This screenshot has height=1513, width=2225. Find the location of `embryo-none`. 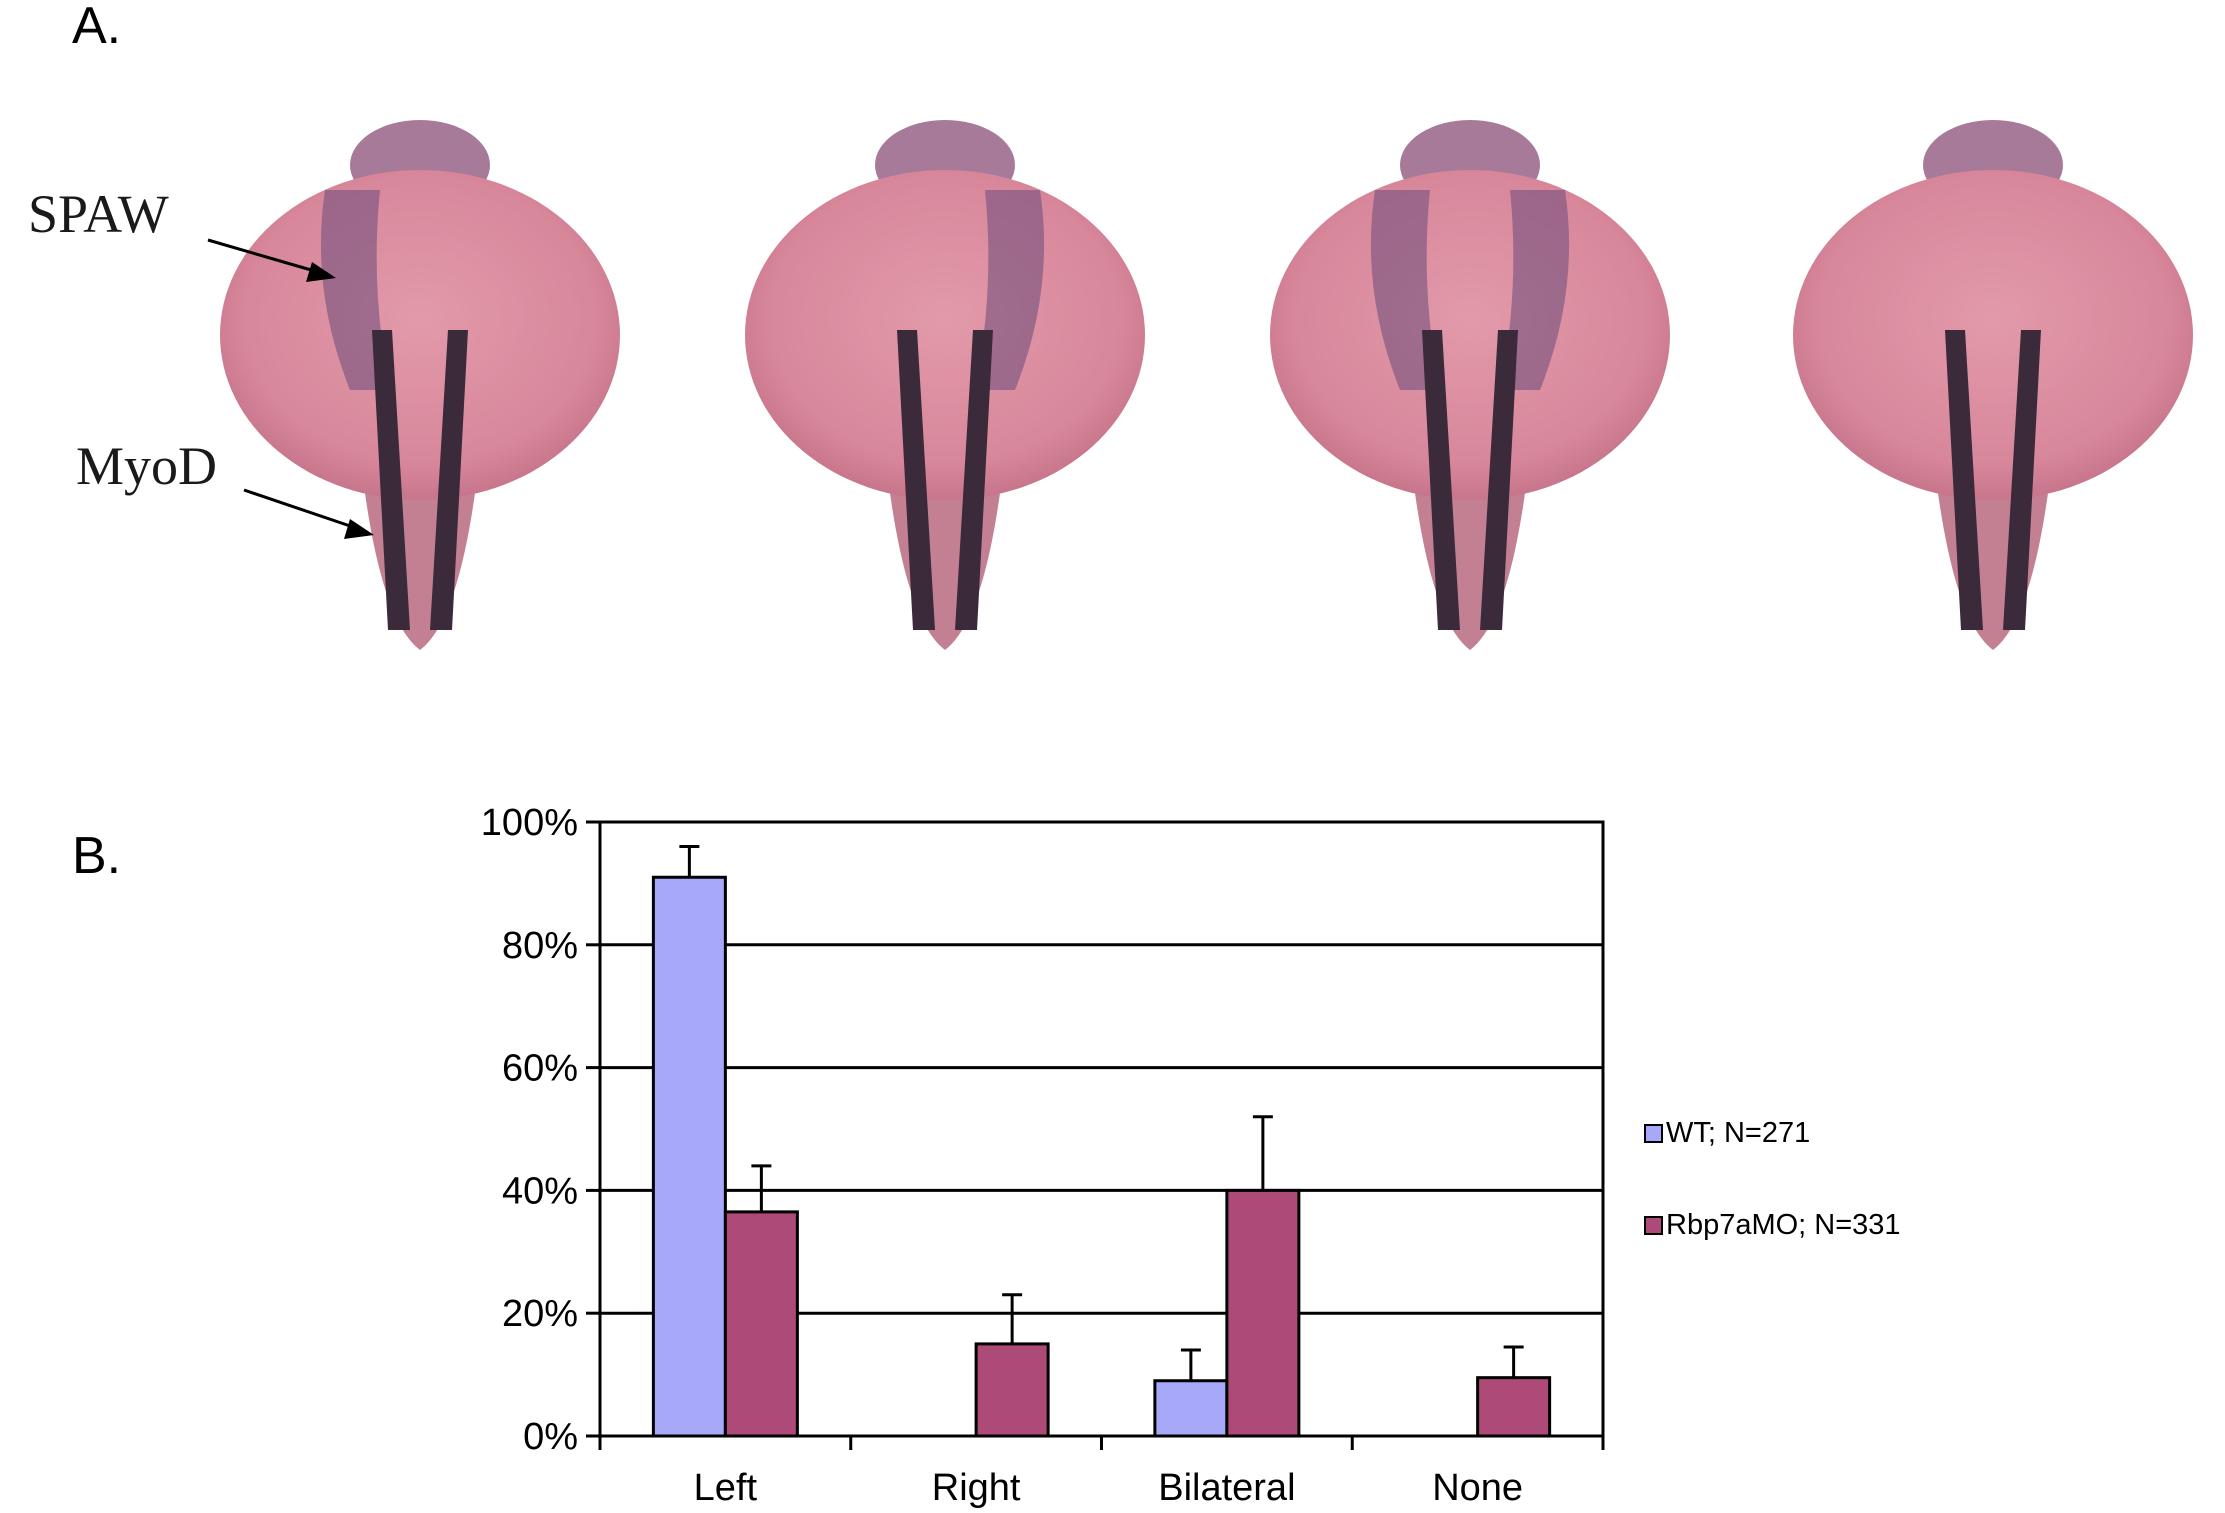

embryo-none is located at coordinates (1993, 385).